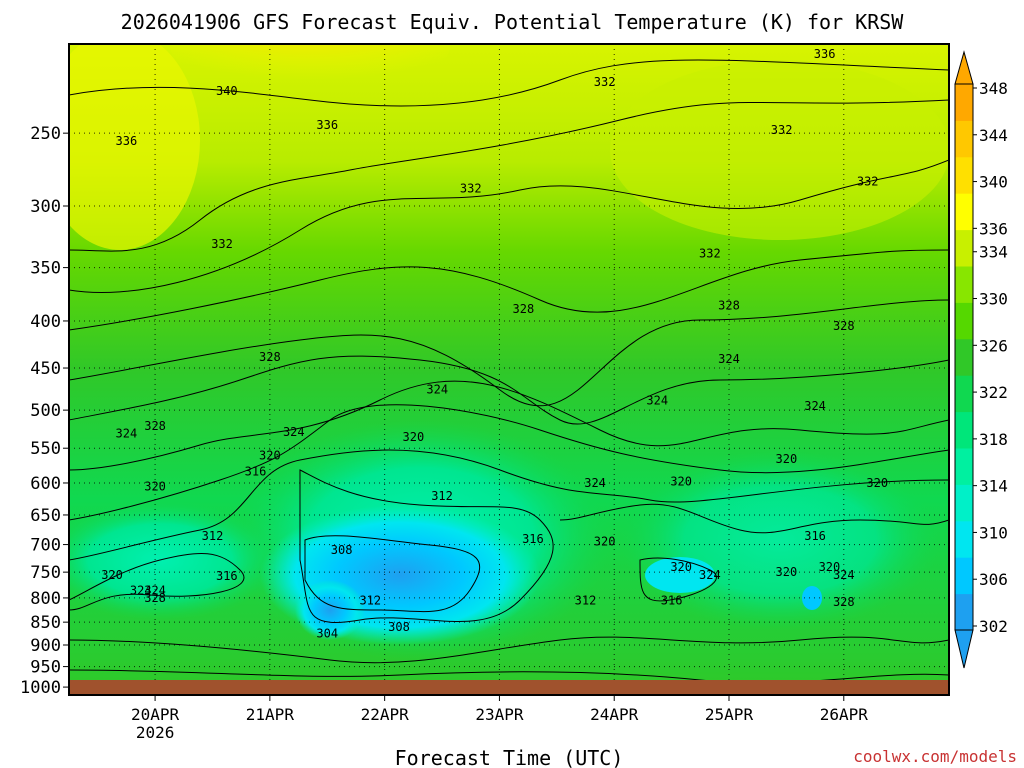  What do you see at coordinates (509, 687) in the screenshot?
I see `ground-strip` at bounding box center [509, 687].